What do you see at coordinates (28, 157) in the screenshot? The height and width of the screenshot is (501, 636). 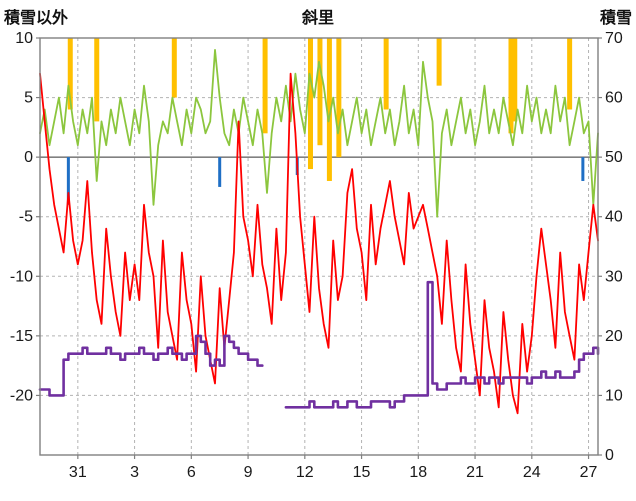 I see `left-tick-label: 0` at bounding box center [28, 157].